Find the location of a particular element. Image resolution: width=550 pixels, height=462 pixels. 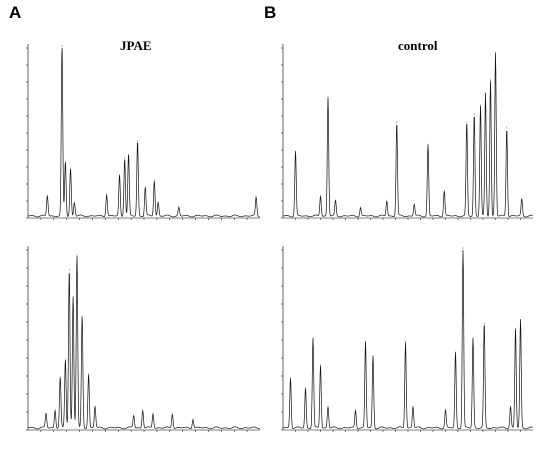

panel-a-title: JPAE is located at coordinates (136, 45).